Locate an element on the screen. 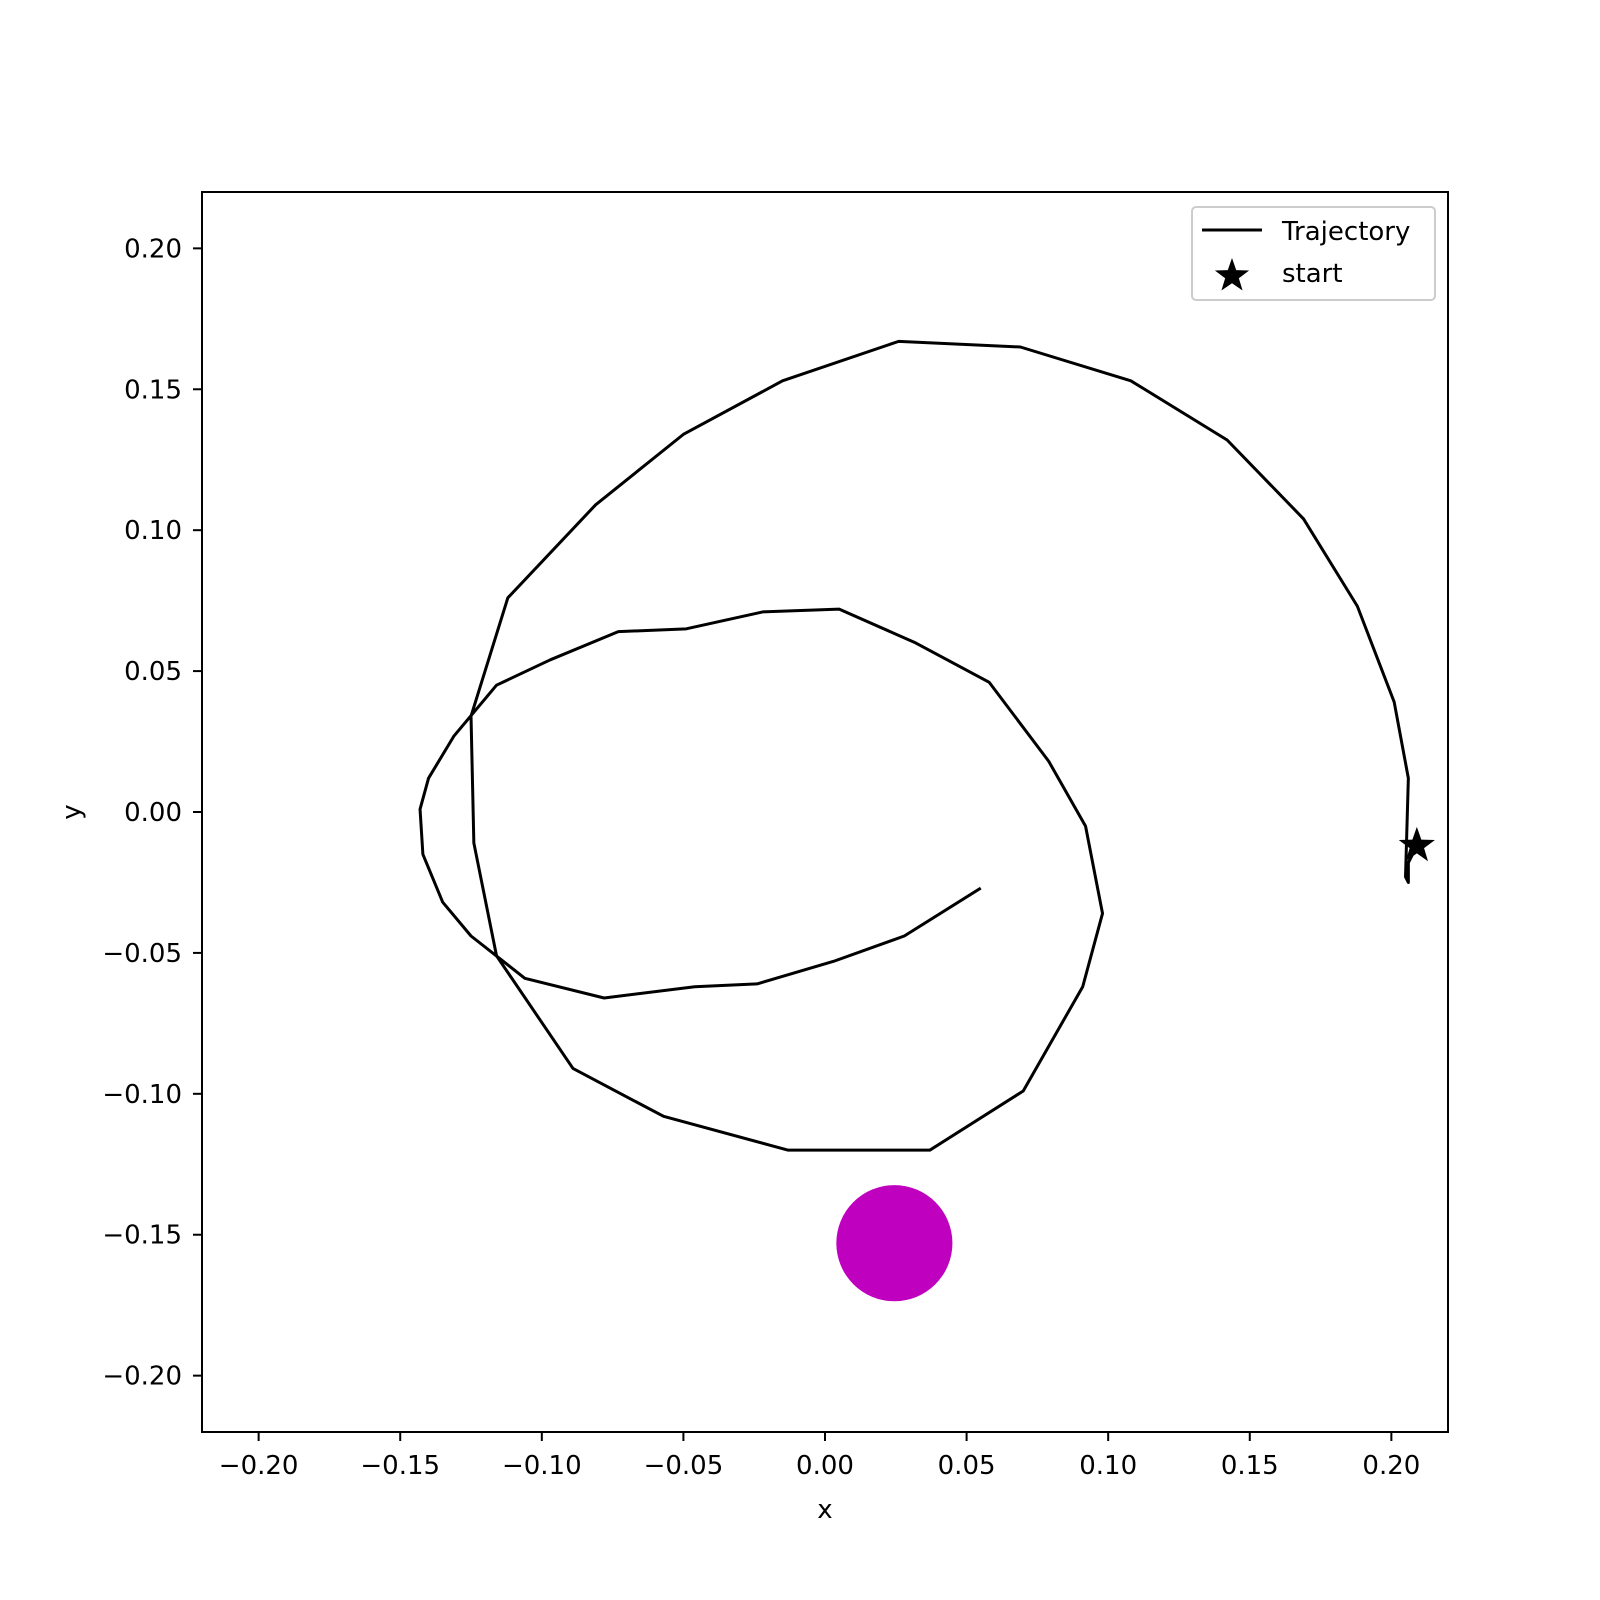 Image resolution: width=1600 pixels, height=1600 pixels. y-tick-label: −0.15 is located at coordinates (142, 1236).